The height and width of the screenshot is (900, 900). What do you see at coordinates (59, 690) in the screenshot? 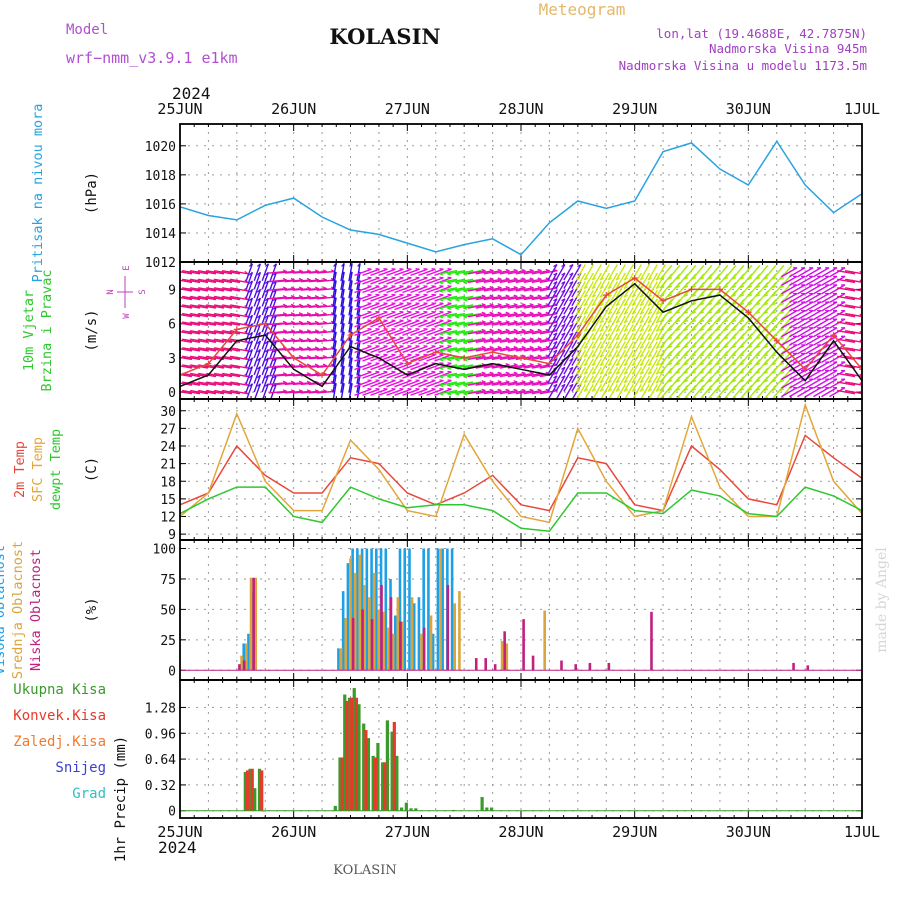
I see `legend-label: Ukupna Kisa` at bounding box center [59, 690].